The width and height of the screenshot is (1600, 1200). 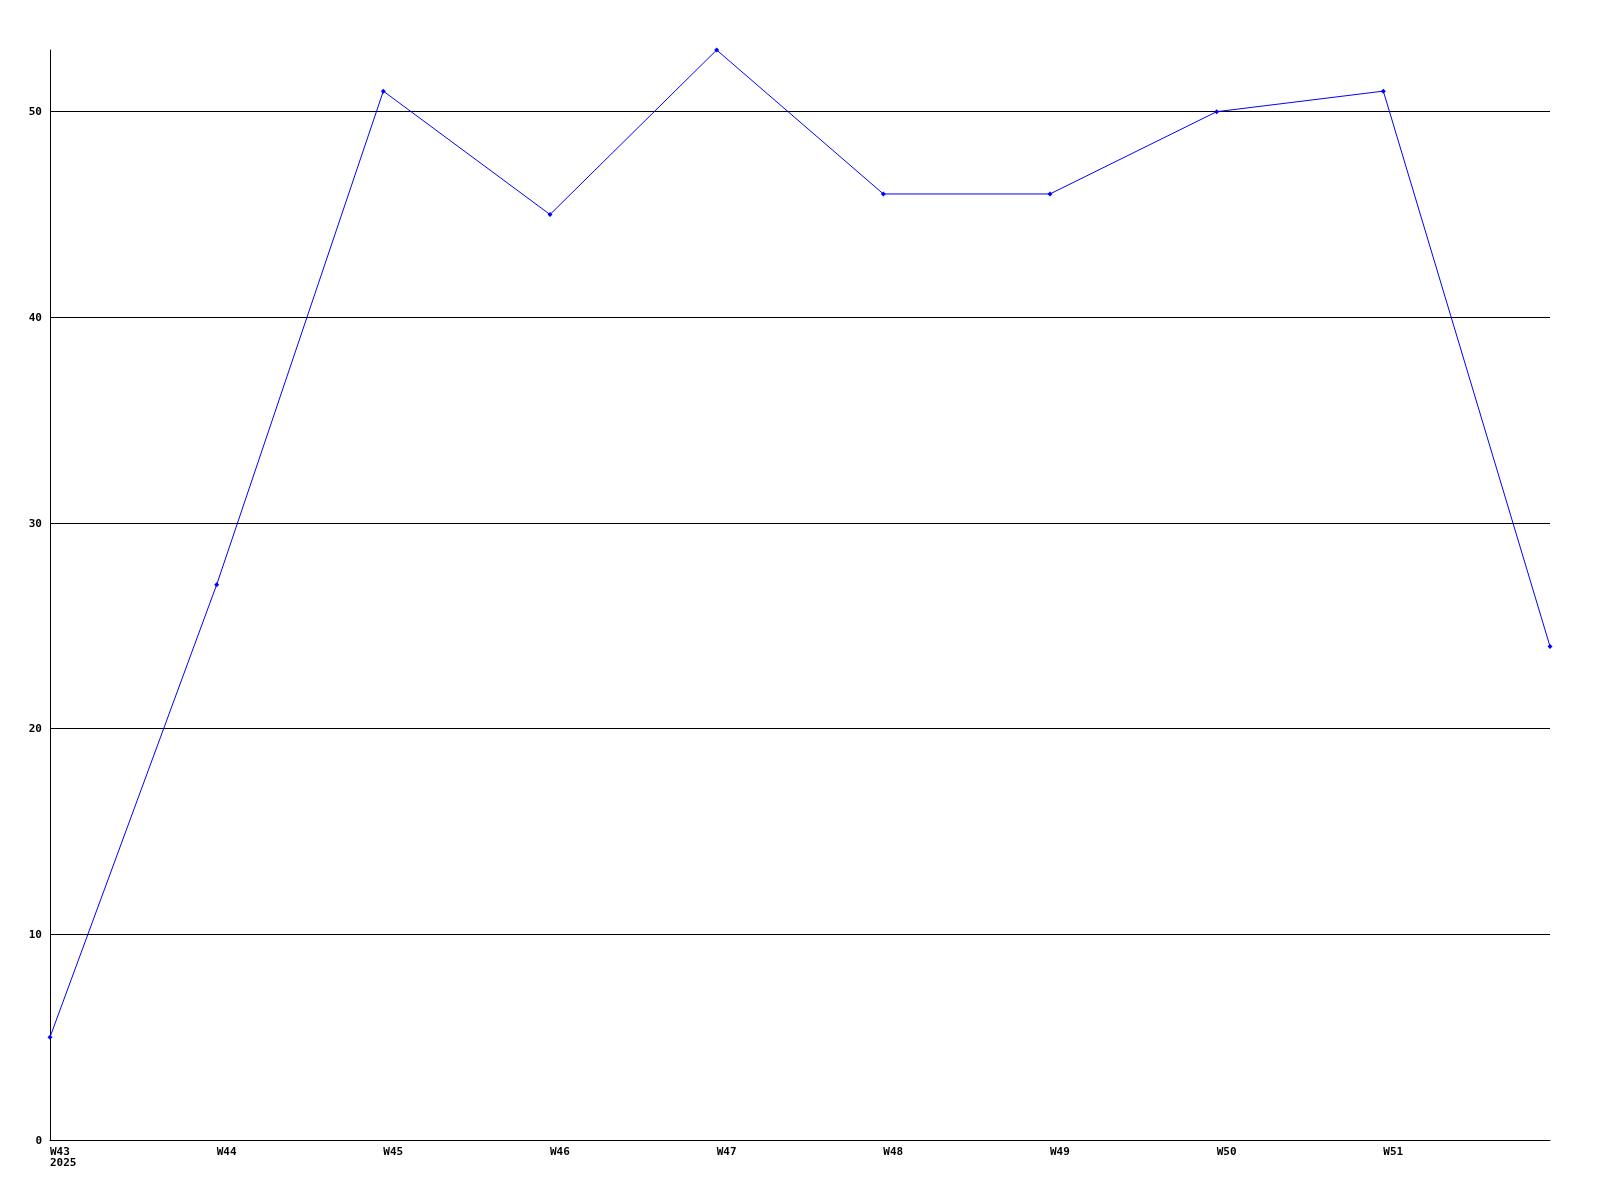 I want to click on x-tick-label: W48, so click(x=893, y=1151).